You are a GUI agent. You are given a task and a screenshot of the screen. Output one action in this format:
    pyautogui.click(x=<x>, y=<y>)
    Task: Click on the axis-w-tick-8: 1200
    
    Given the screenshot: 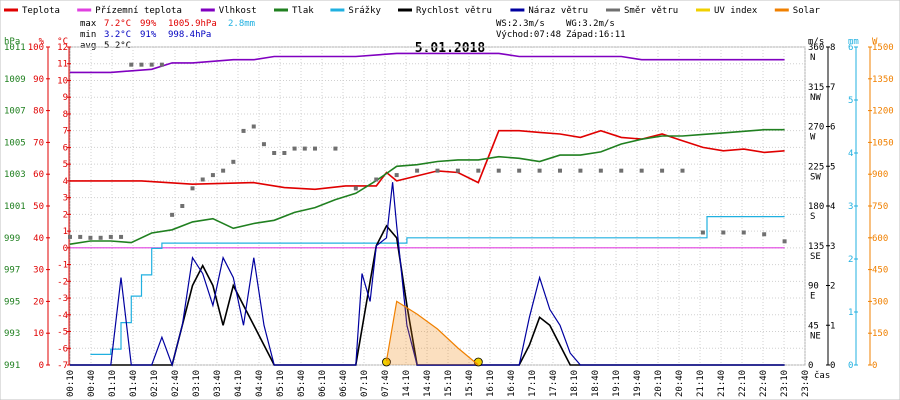 What is the action you would take?
    pyautogui.click(x=883, y=112)
    